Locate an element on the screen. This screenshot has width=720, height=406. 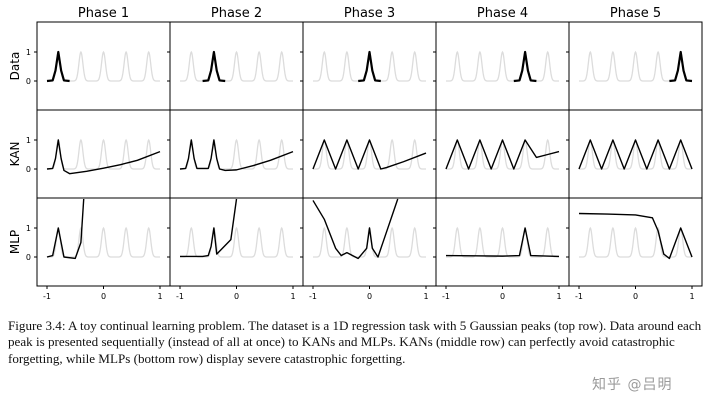
phase-title: Phase 1 is located at coordinates (103, 13).